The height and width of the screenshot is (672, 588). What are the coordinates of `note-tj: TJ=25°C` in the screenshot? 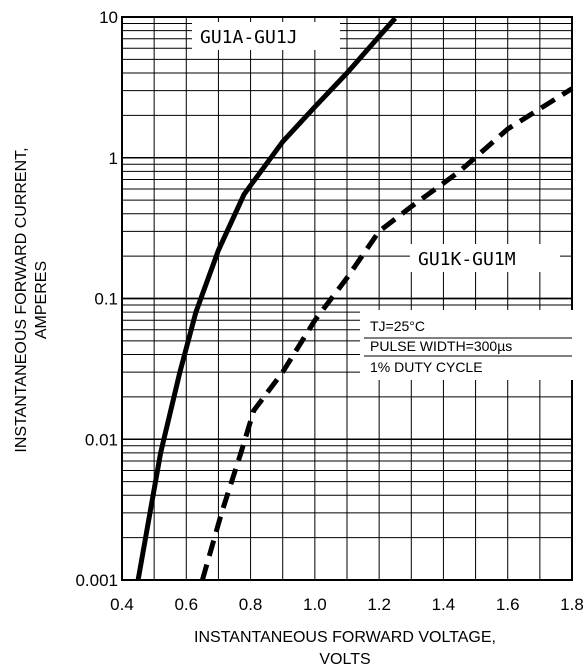 It's located at (397, 326).